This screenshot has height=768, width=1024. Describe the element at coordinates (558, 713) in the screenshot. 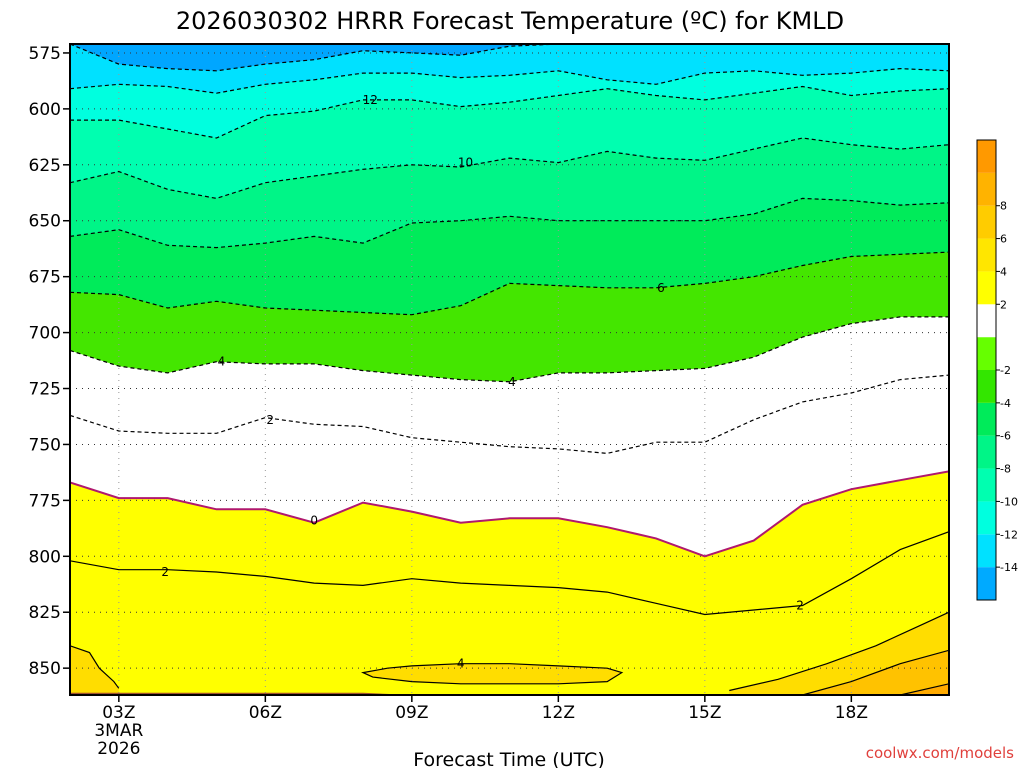

I see `x-tick-label-12: 12Z` at that location.